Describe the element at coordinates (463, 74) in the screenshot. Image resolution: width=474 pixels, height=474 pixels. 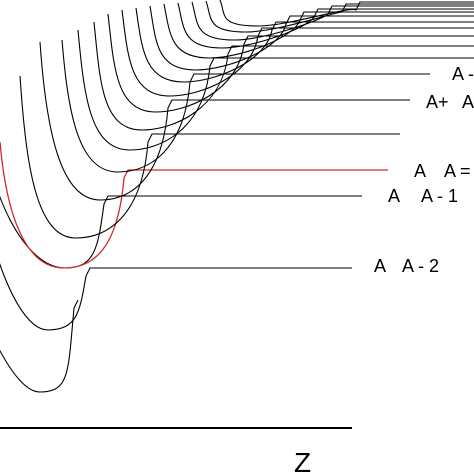
I see `label-left-a-top: A -` at that location.